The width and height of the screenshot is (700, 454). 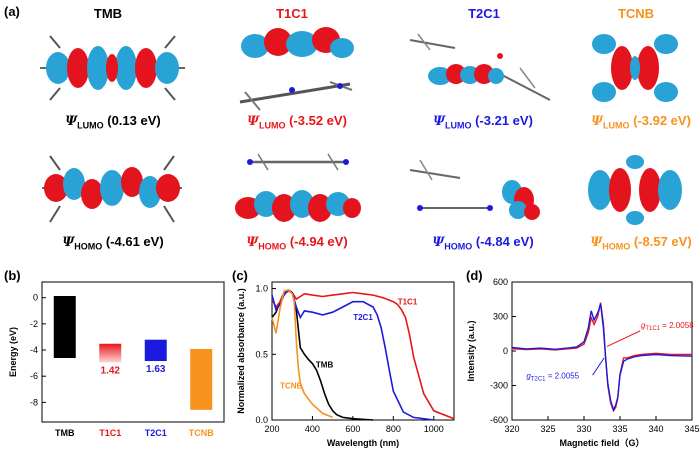 What do you see at coordinates (291, 385) in the screenshot?
I see `series-label-tcnb: TCNB` at bounding box center [291, 385].